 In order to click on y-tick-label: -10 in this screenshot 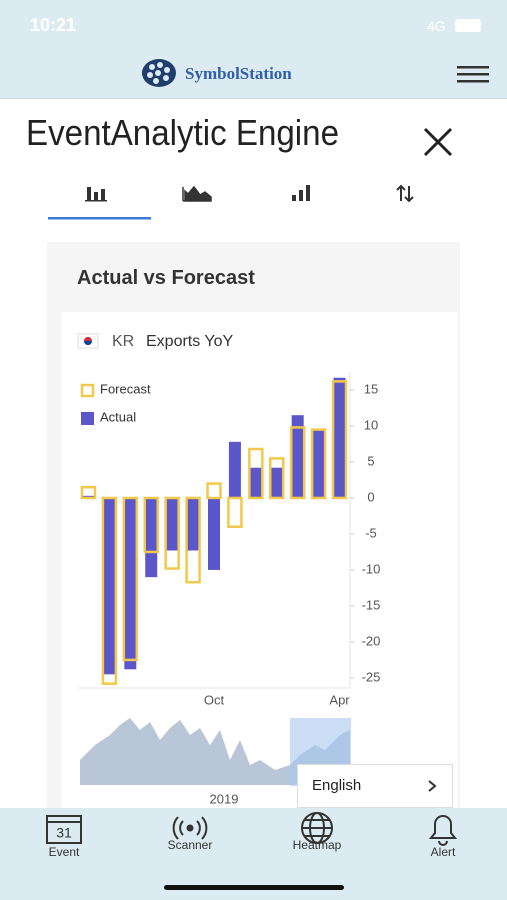, I will do `click(371, 568)`.